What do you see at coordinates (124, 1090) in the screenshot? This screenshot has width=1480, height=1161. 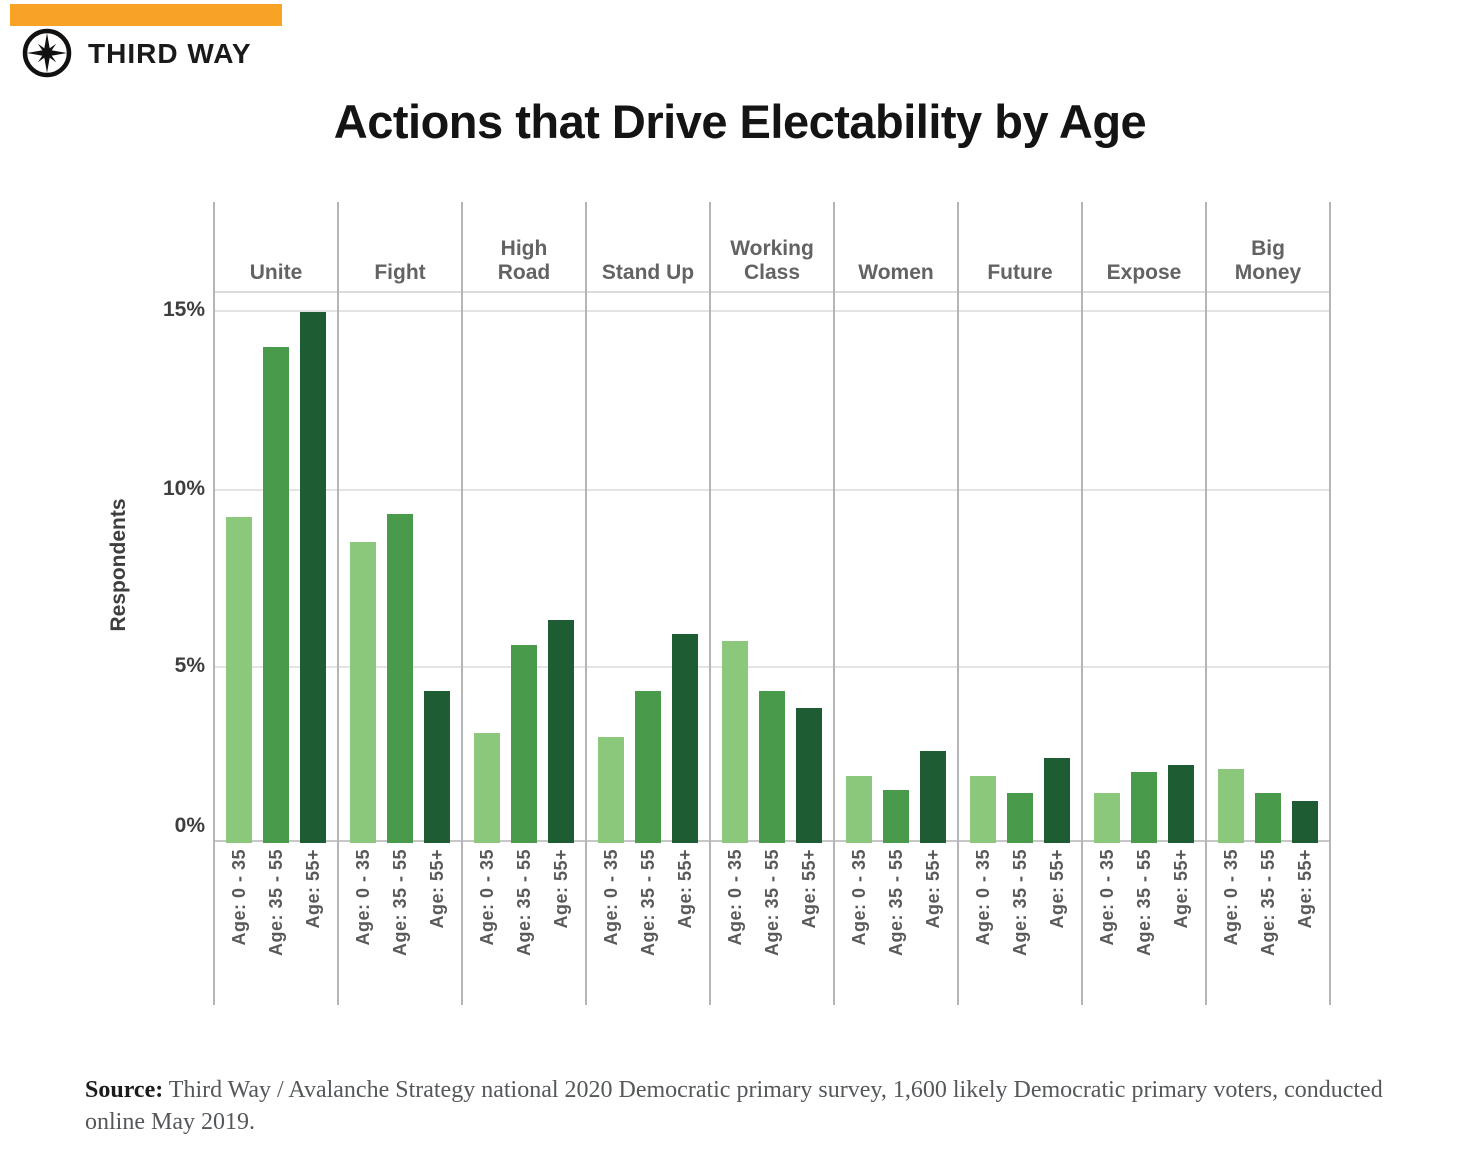 I see `source-label: Source:` at bounding box center [124, 1090].